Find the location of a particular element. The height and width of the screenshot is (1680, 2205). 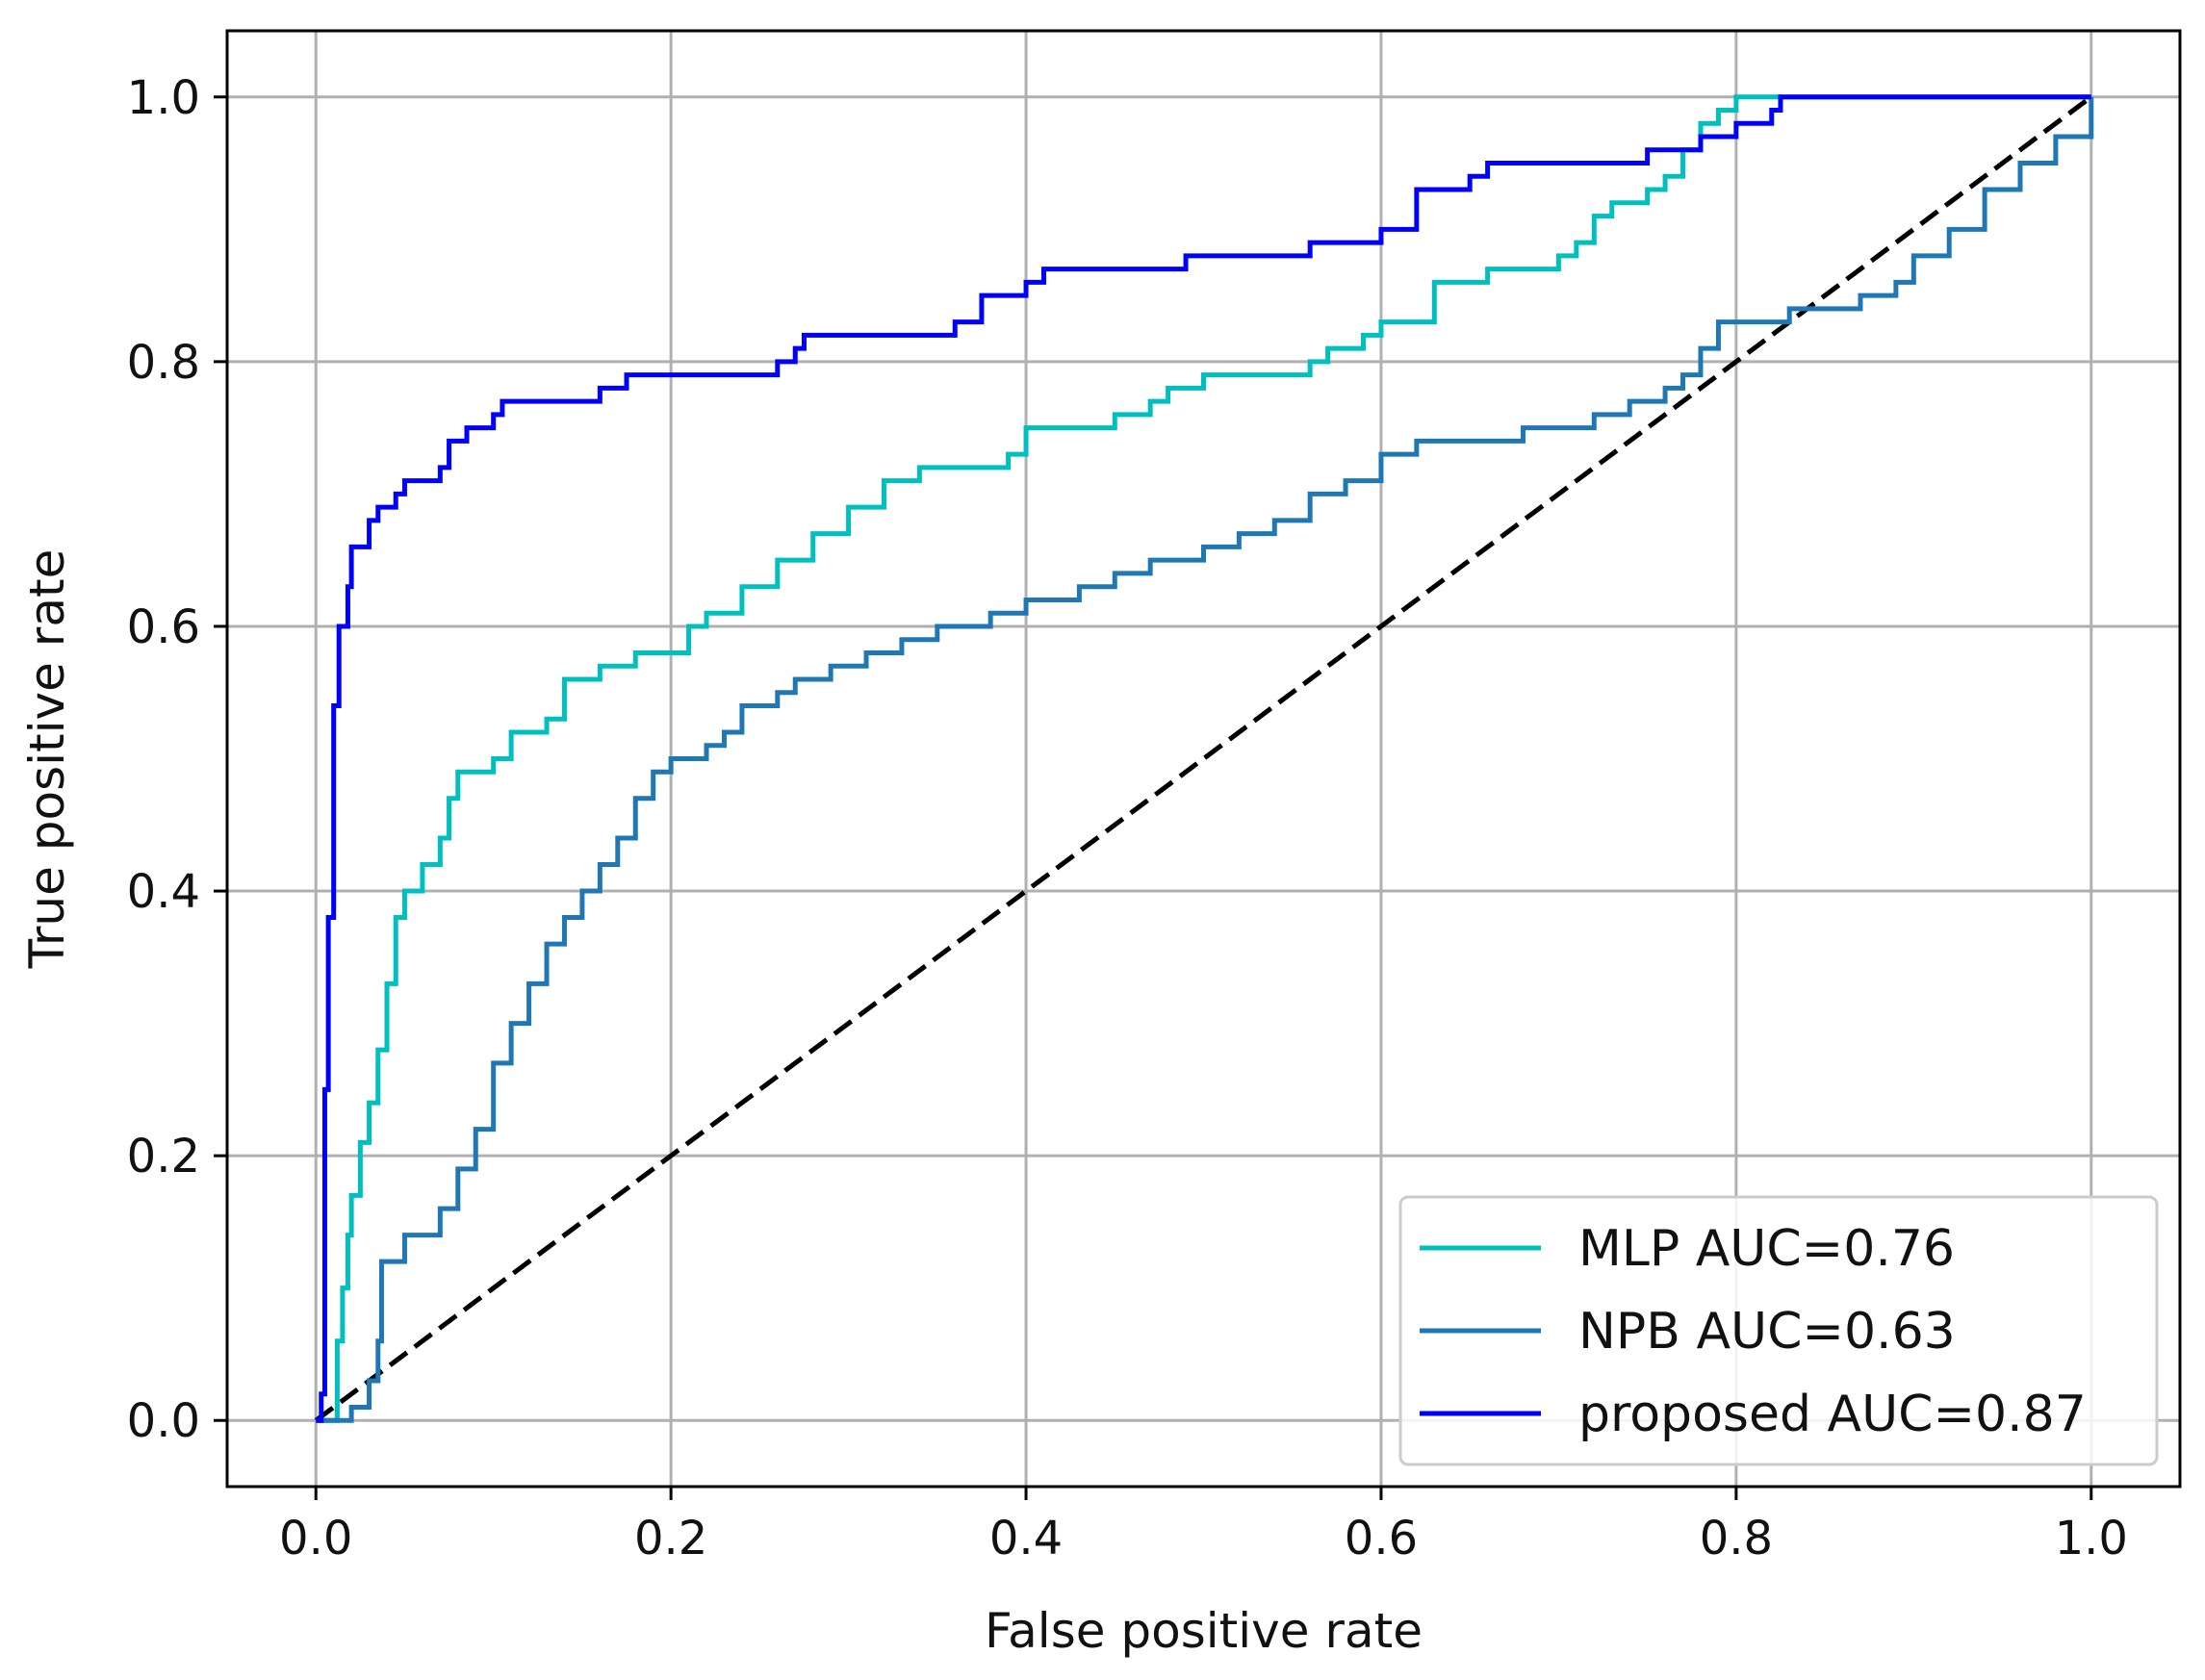

y-tick-label: 0.4 is located at coordinates (163, 892).